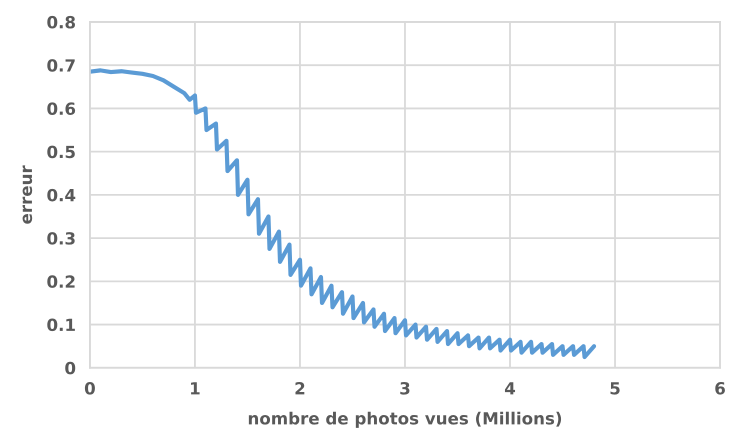 Image resolution: width=737 pixels, height=448 pixels. I want to click on y-tick-label: 0.8, so click(61, 22).